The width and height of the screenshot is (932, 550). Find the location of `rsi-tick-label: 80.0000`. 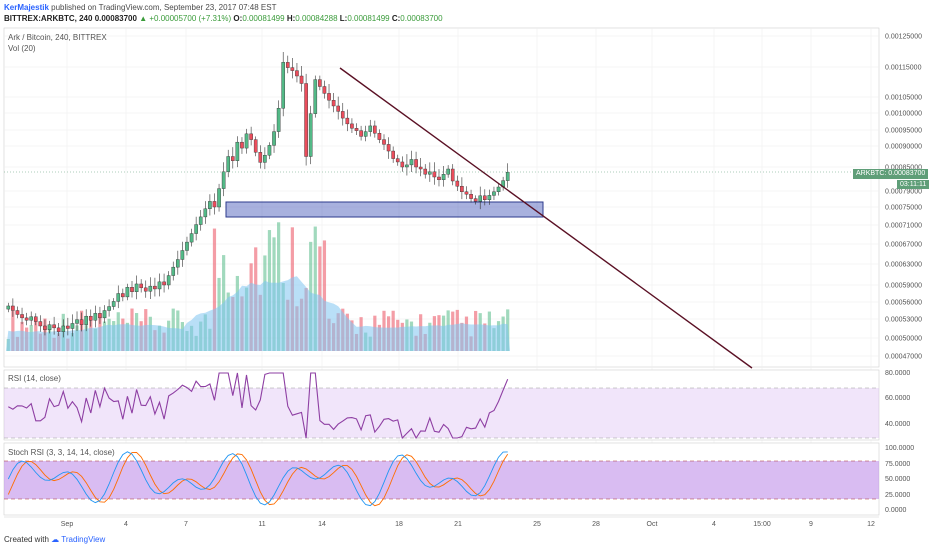

rsi-tick-label: 80.0000 is located at coordinates (897, 373).